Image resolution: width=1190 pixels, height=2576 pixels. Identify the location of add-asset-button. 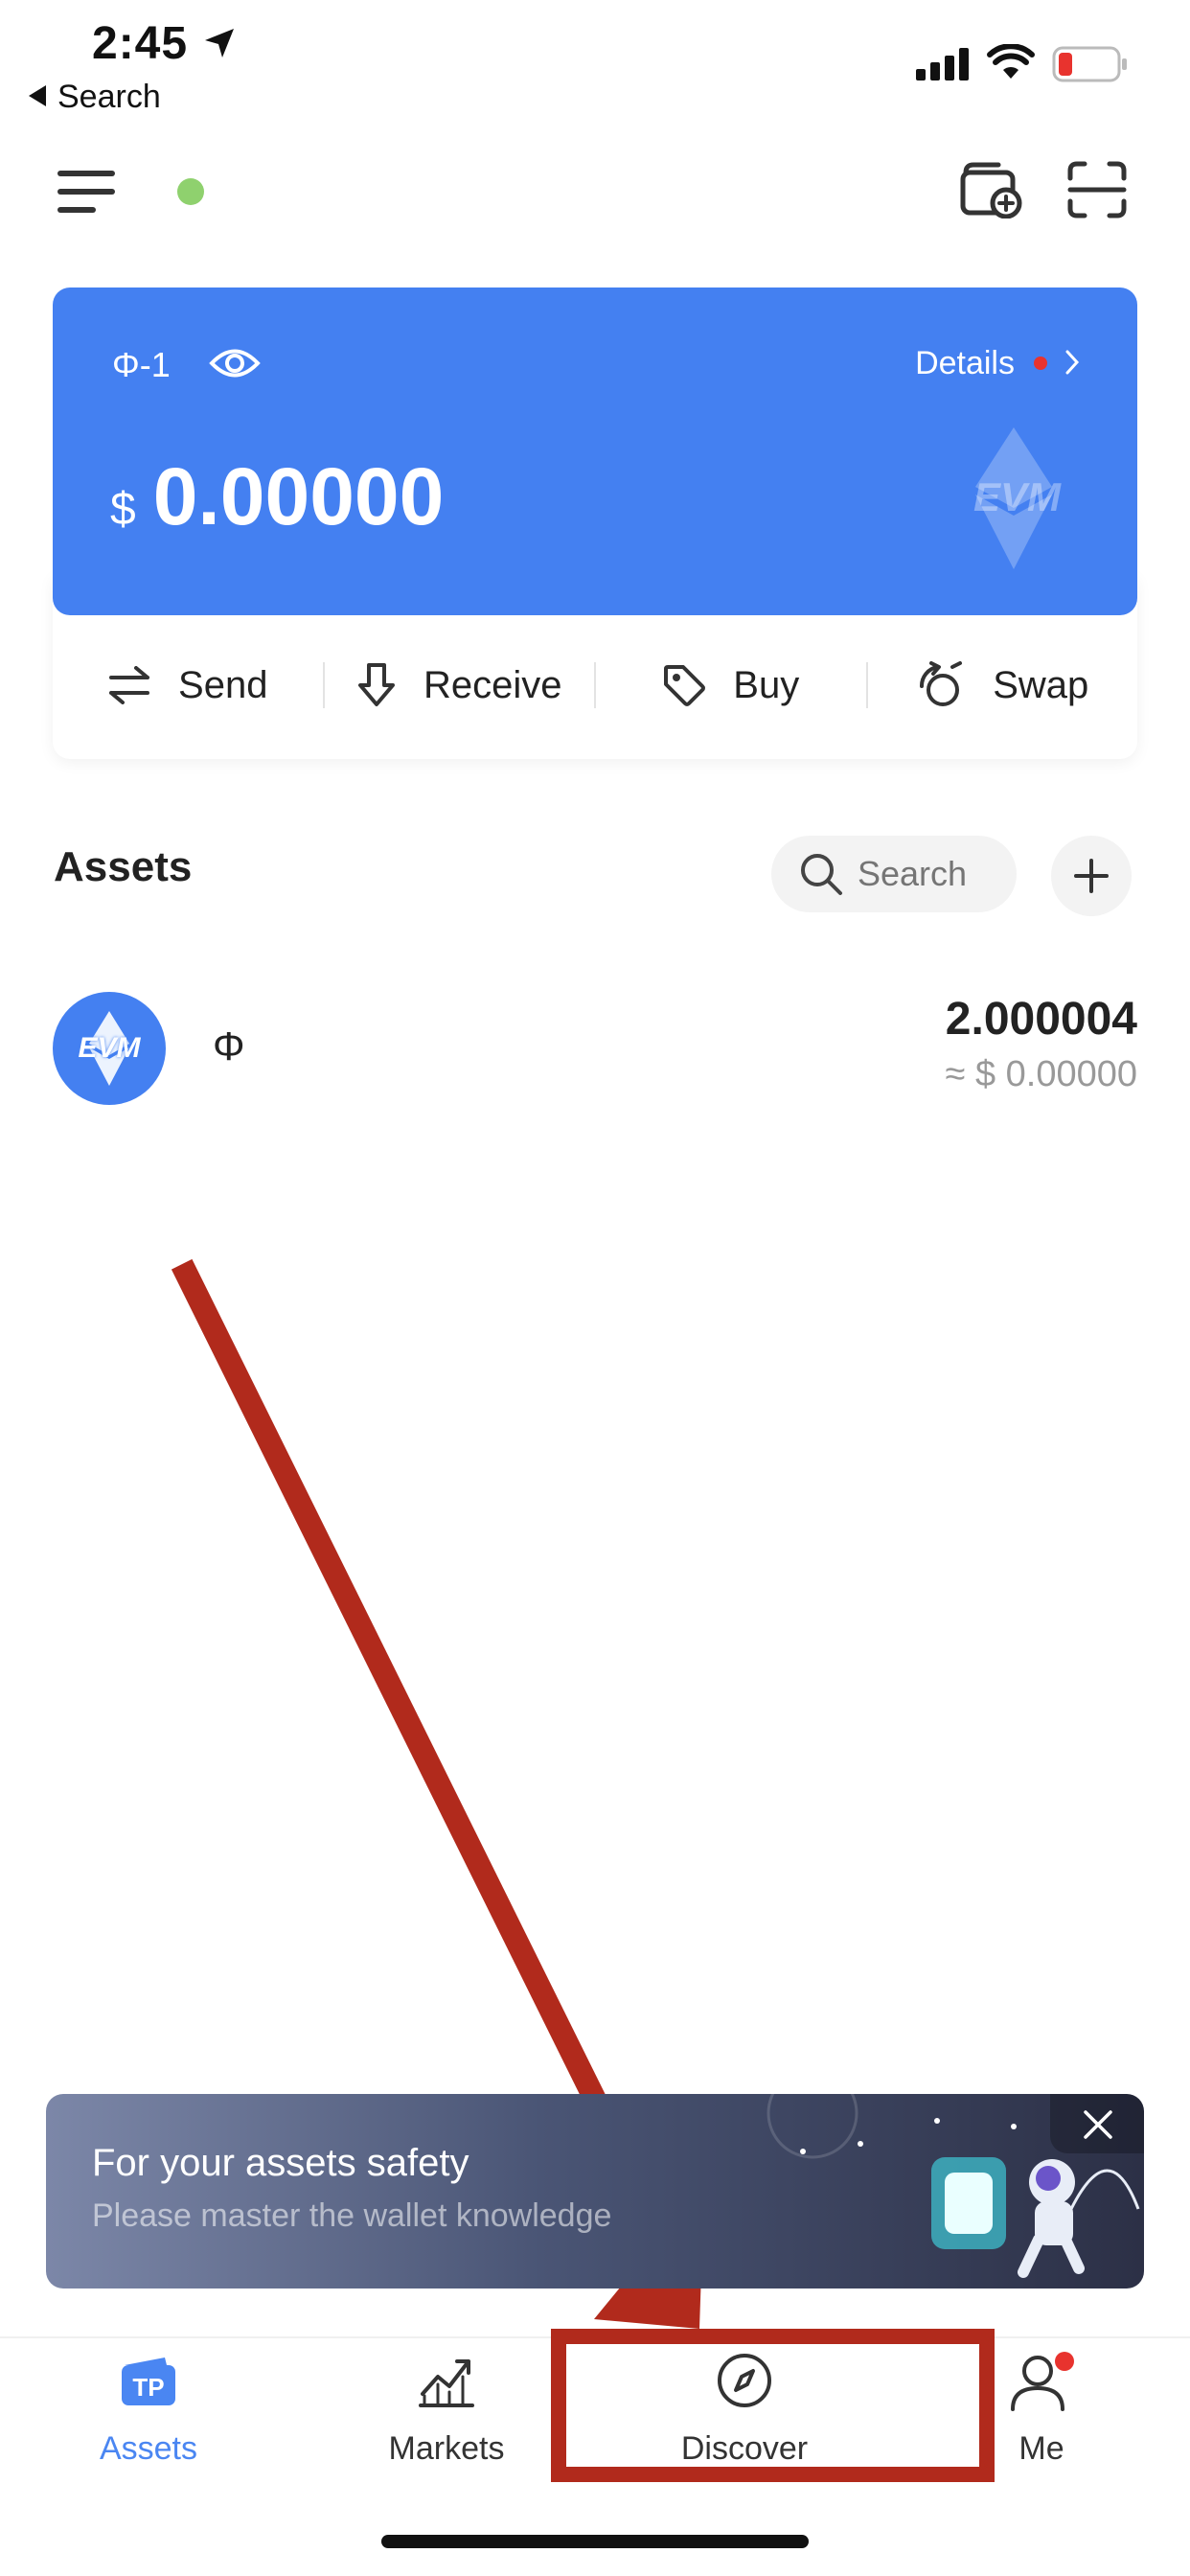
(1092, 876).